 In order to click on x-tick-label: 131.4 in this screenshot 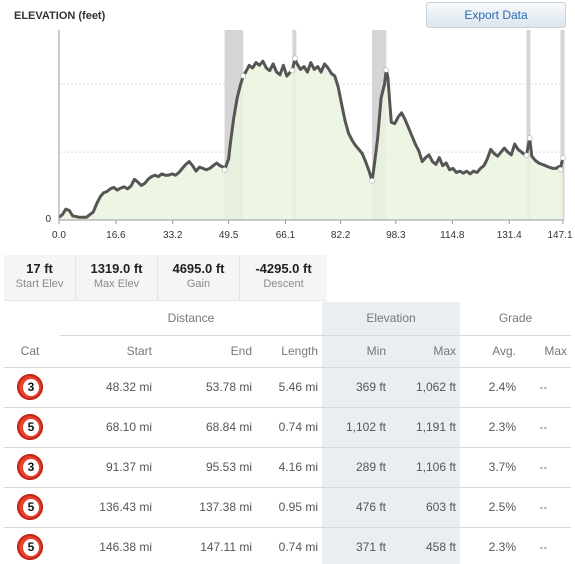, I will do `click(509, 235)`.